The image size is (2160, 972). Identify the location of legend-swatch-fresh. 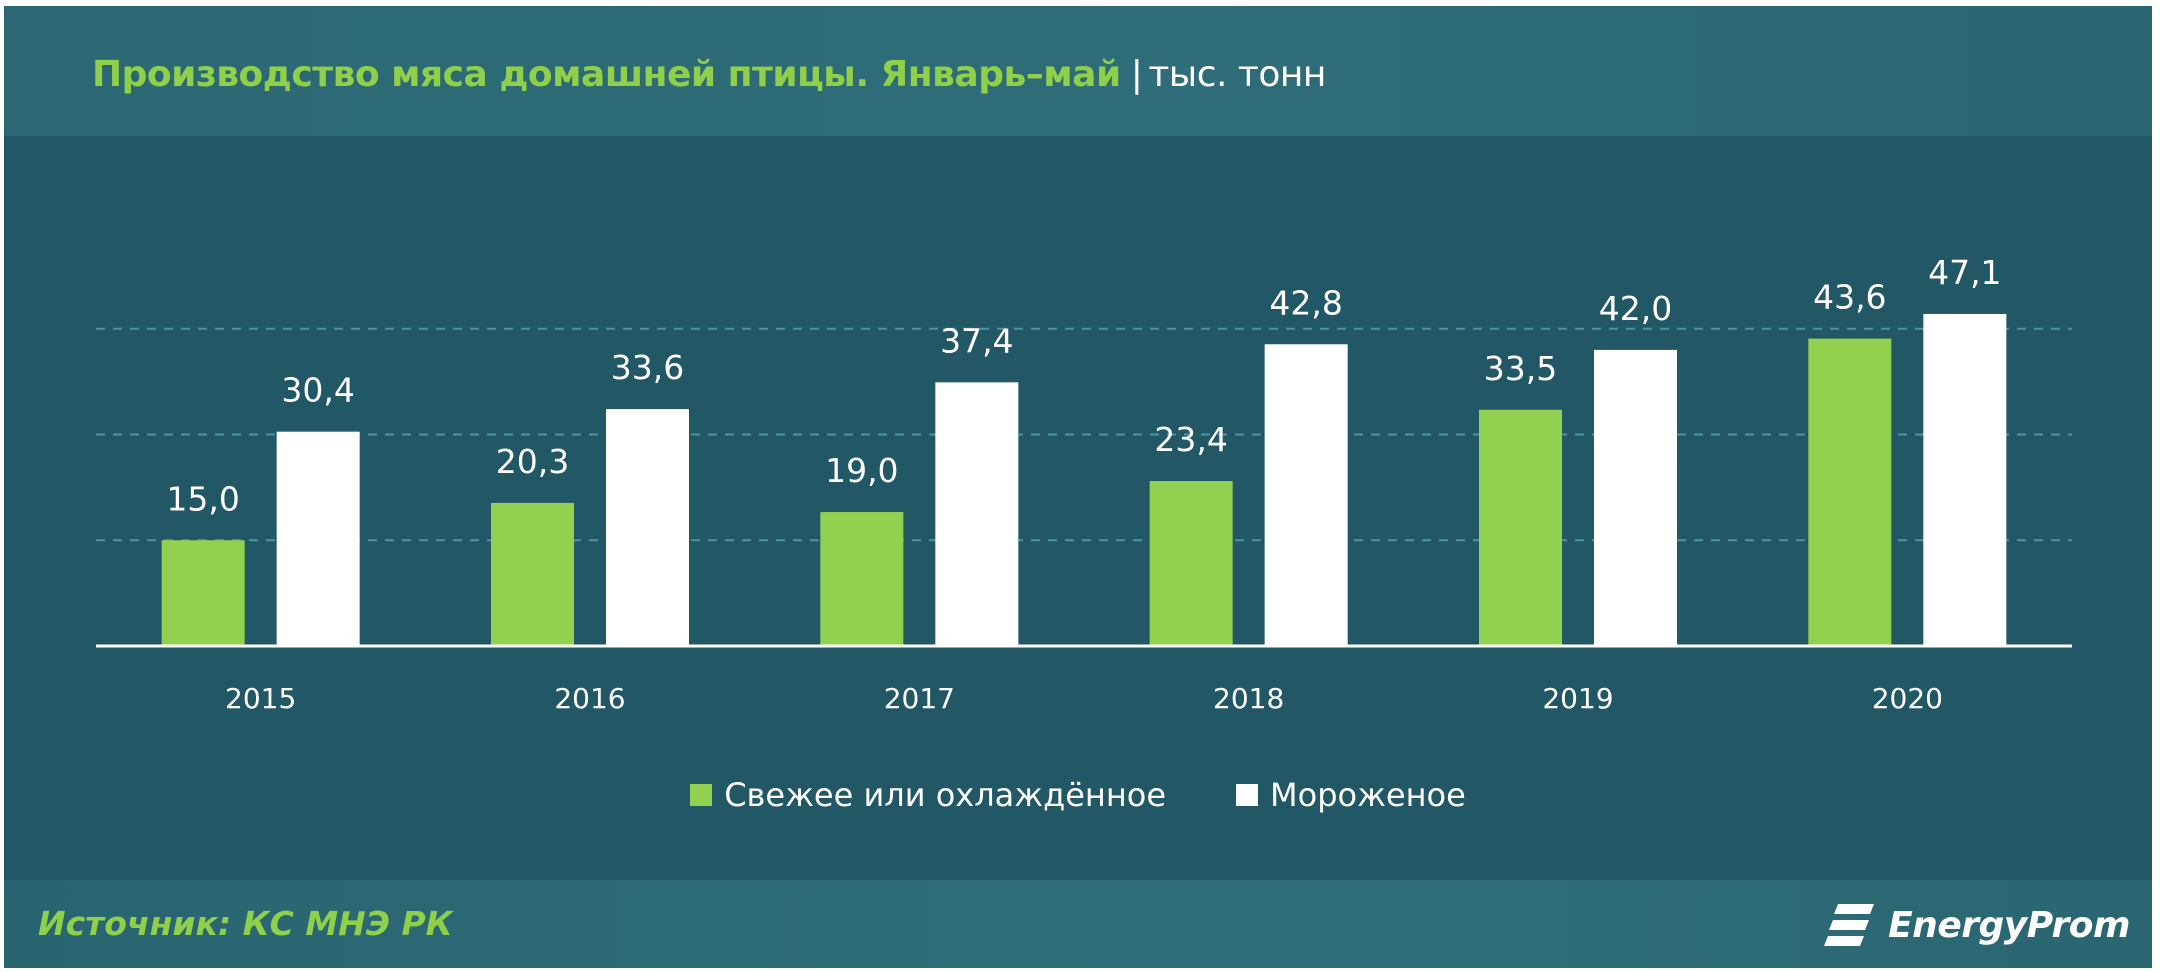
(701, 795).